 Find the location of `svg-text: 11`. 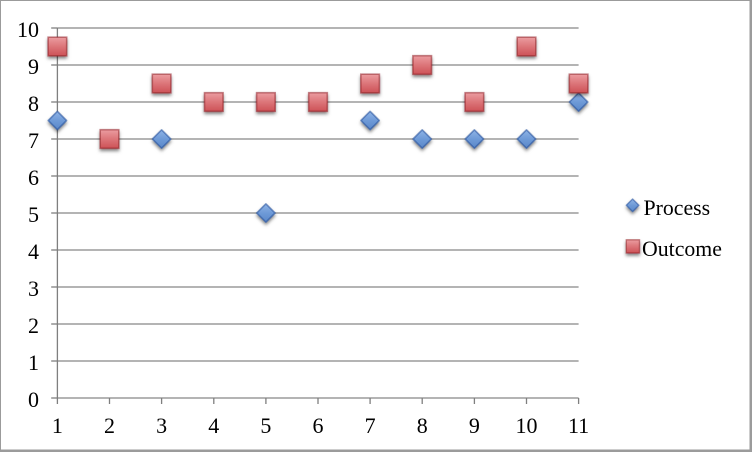

svg-text: 11 is located at coordinates (578, 425).